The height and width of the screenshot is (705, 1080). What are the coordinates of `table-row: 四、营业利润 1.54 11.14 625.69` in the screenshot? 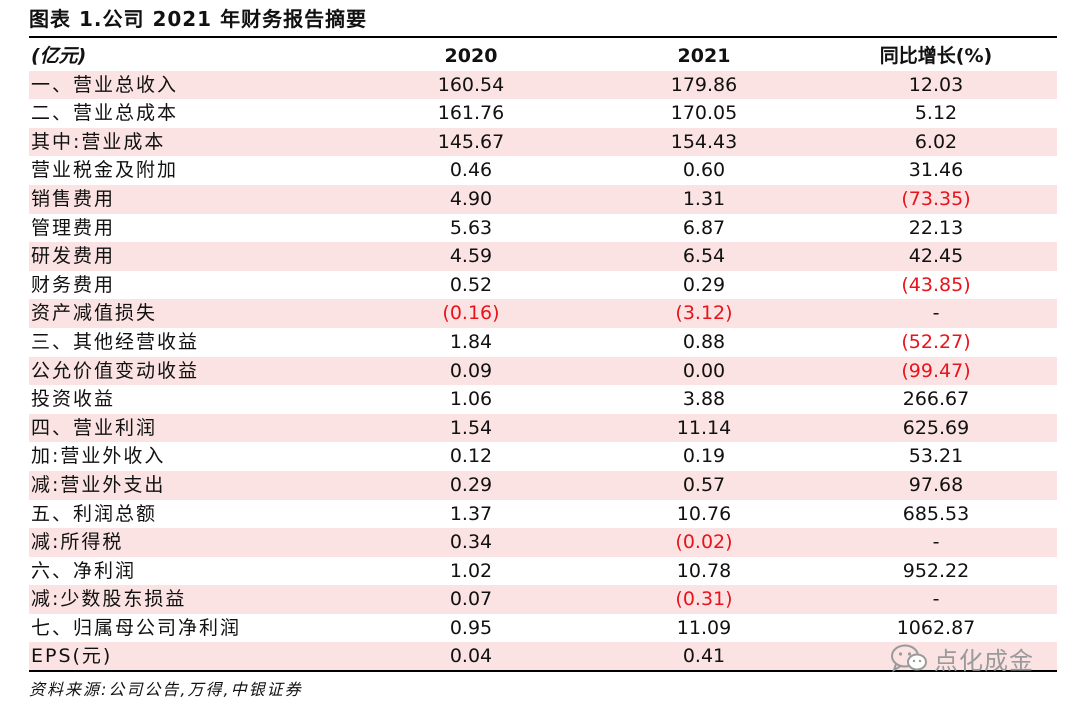 It's located at (543, 428).